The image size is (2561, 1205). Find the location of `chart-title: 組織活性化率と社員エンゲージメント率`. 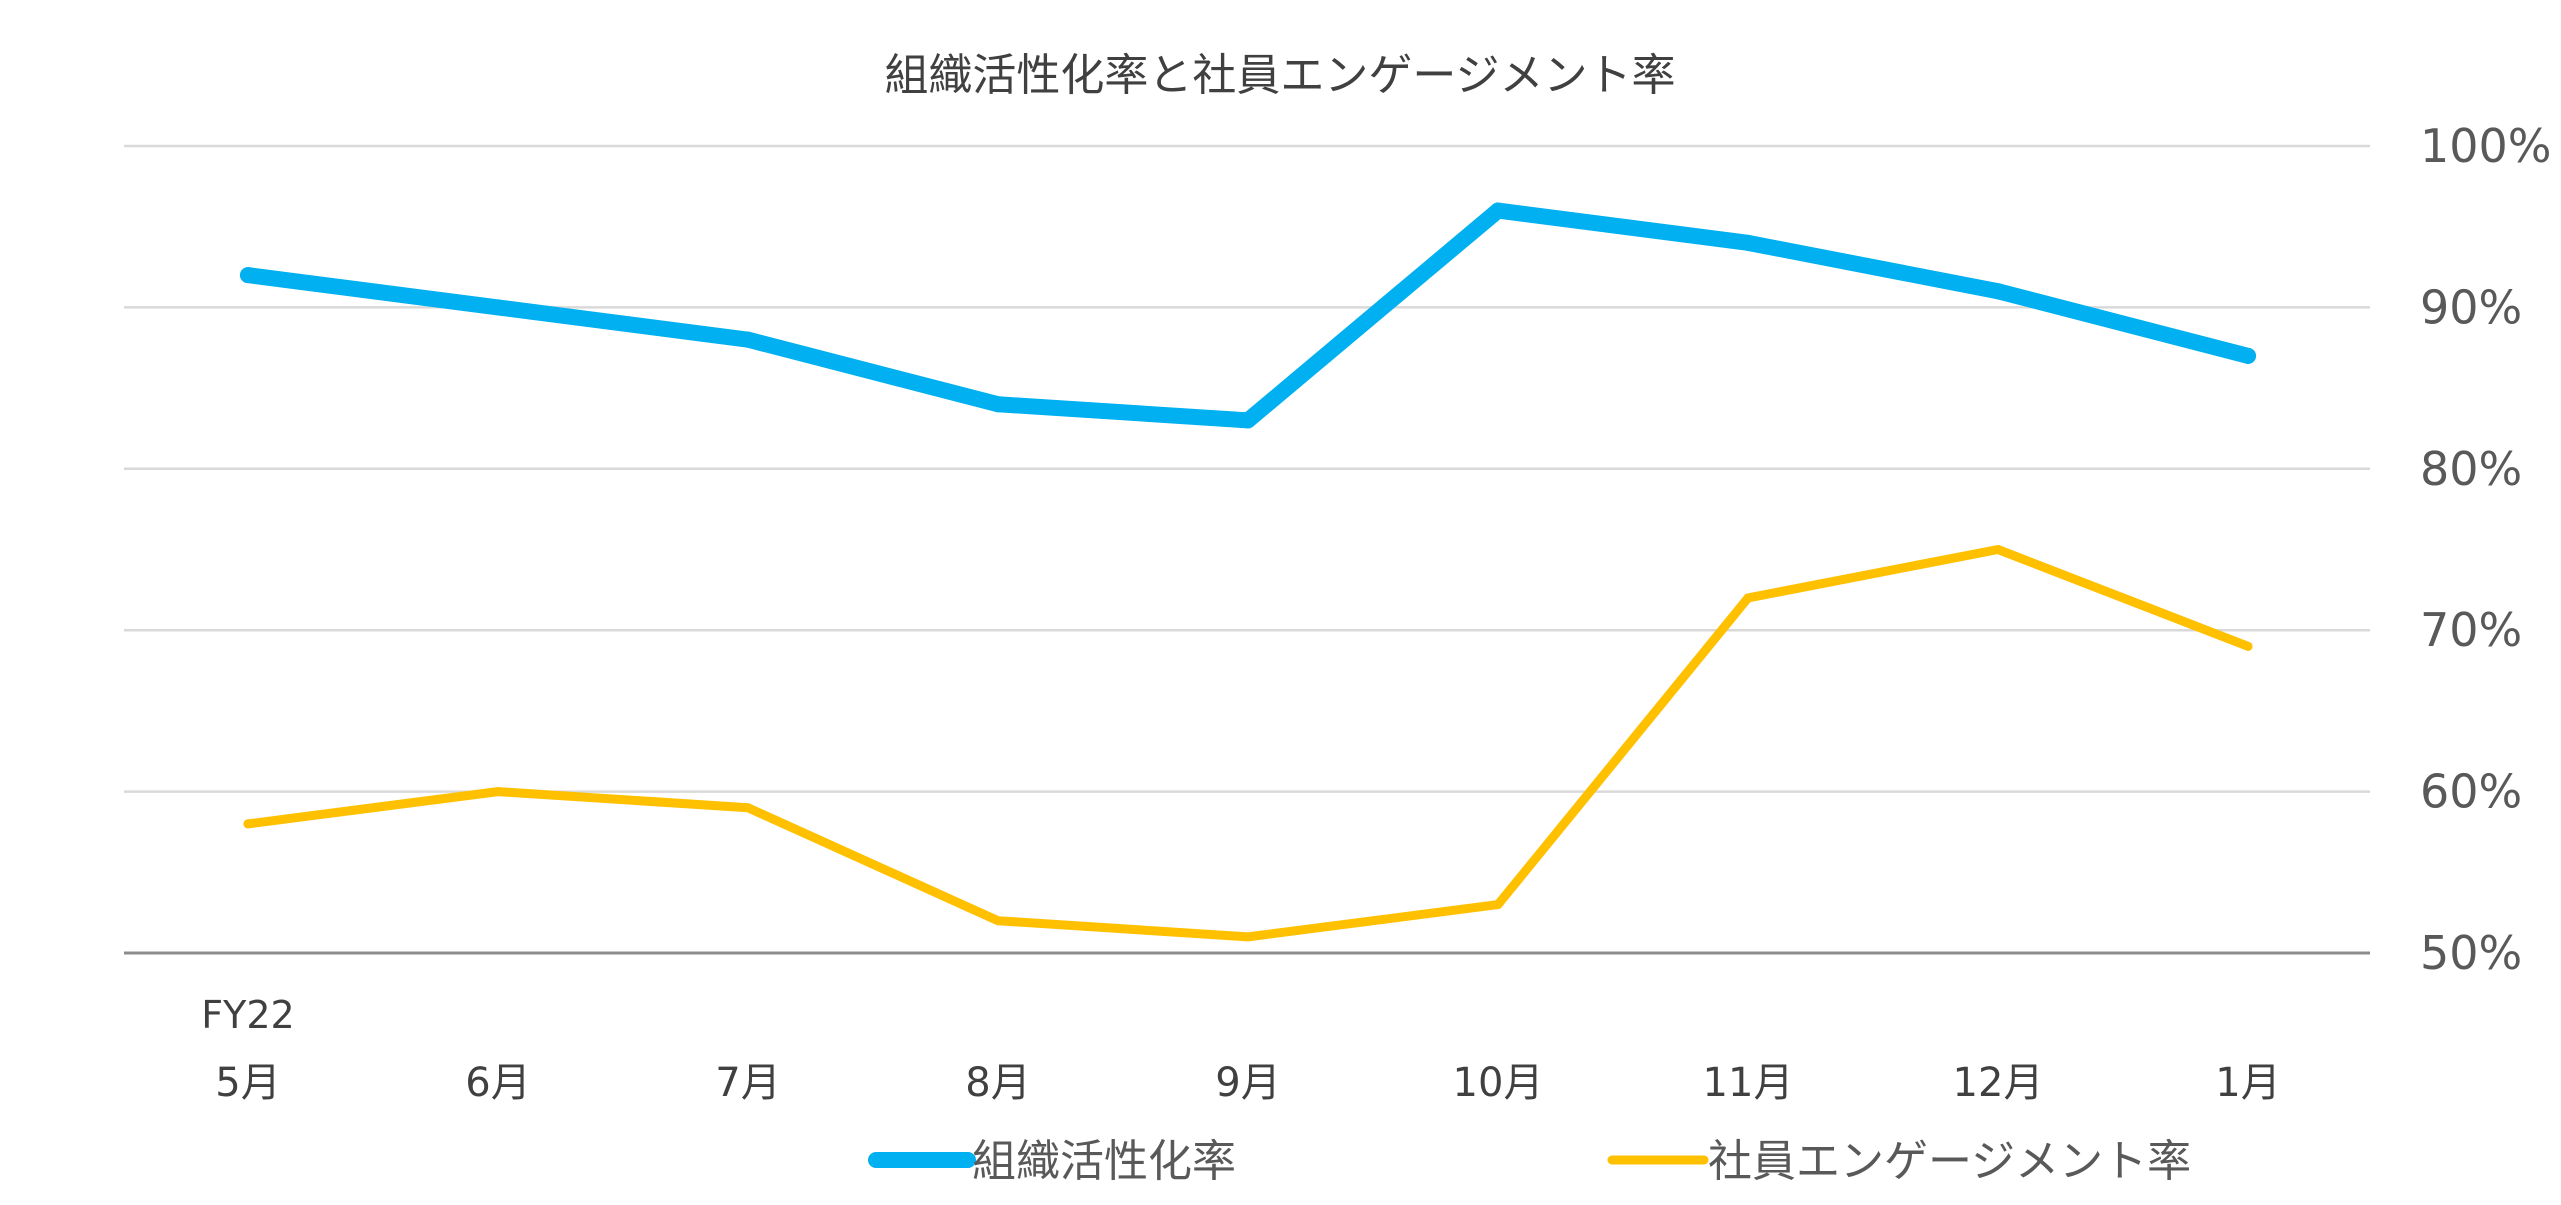

chart-title: 組織活性化率と社員エンゲージメント率 is located at coordinates (1279, 75).